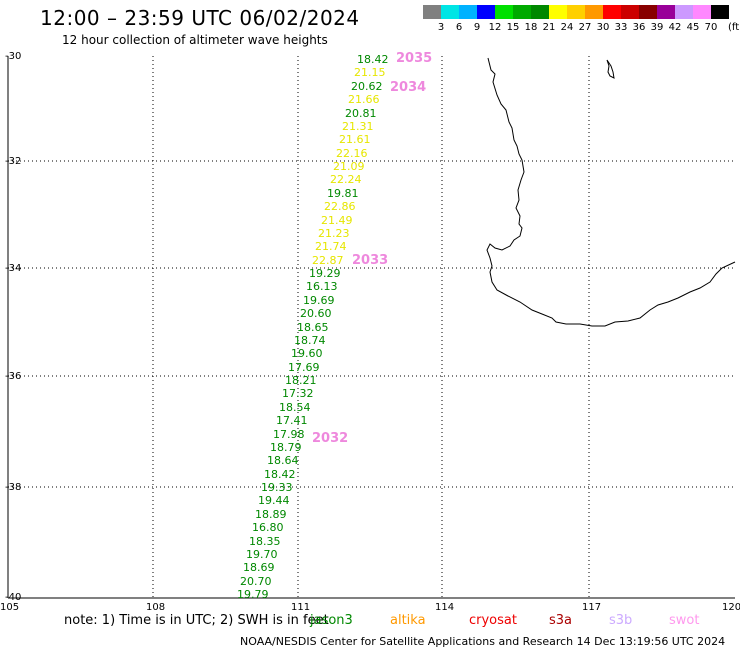 The height and width of the screenshot is (650, 740). Describe the element at coordinates (611, 192) in the screenshot. I see `coastline` at that location.